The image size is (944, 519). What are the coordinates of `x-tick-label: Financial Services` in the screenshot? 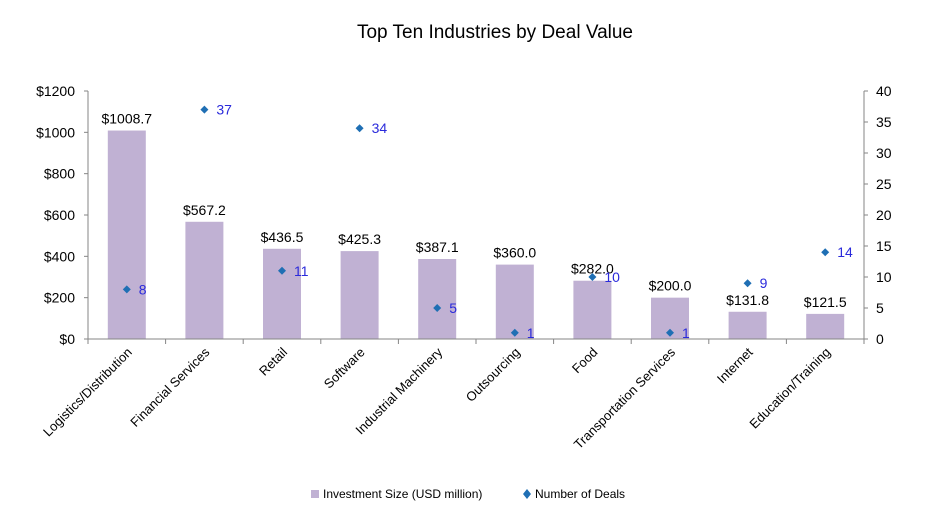 It's located at (170, 387).